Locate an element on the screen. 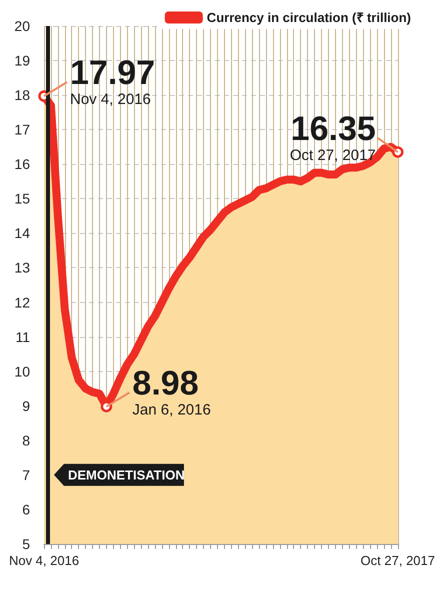  ref-line-label: DEMONETISATION is located at coordinates (126, 474).